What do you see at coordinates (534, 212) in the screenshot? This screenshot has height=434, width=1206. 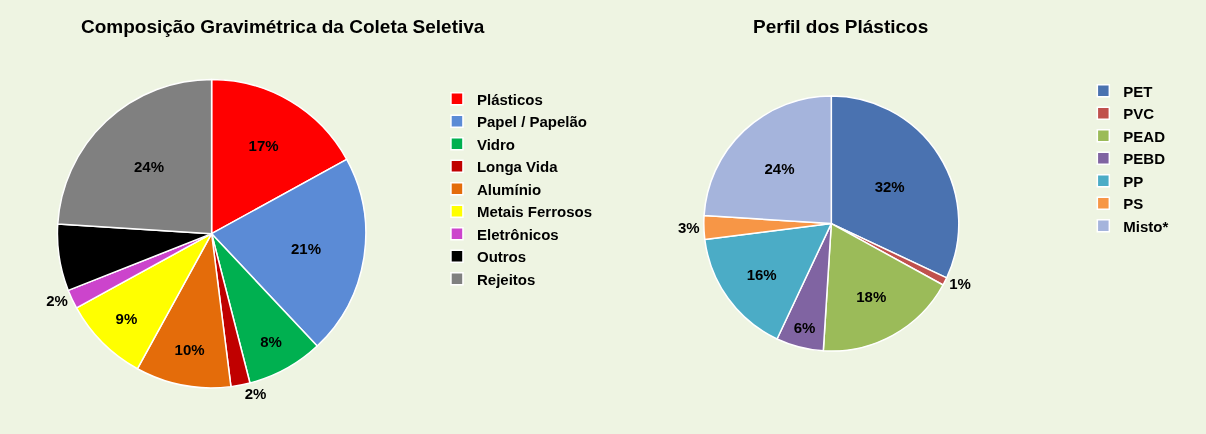 I see `legend-label: Metais Ferrosos` at bounding box center [534, 212].